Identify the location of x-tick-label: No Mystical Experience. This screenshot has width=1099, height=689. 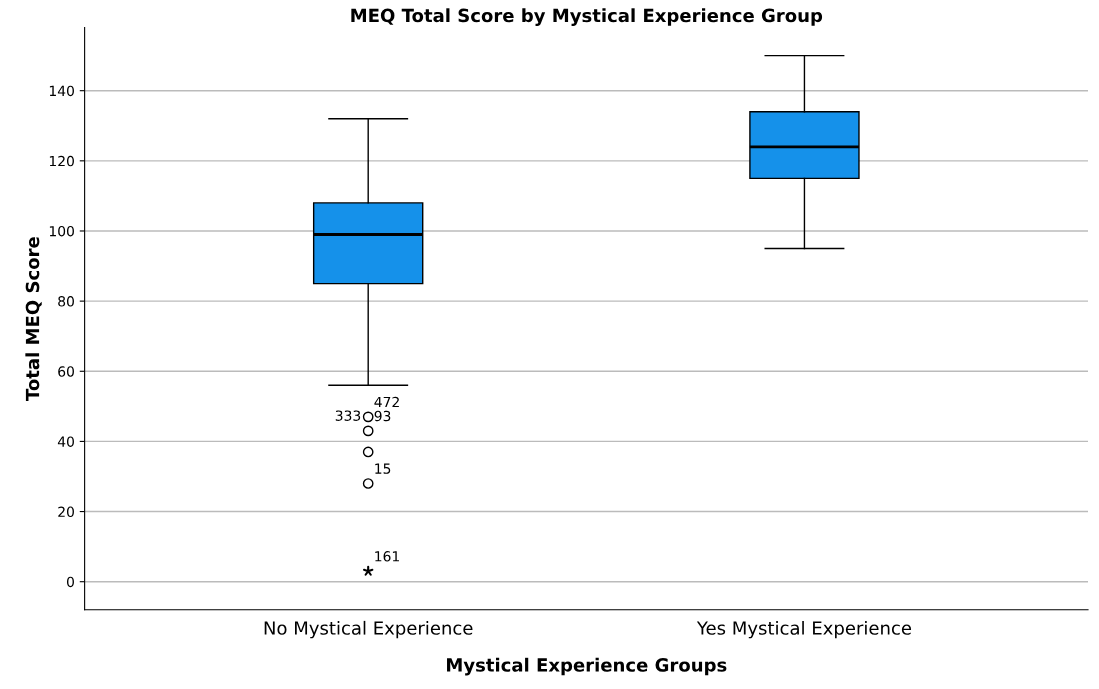
(368, 629).